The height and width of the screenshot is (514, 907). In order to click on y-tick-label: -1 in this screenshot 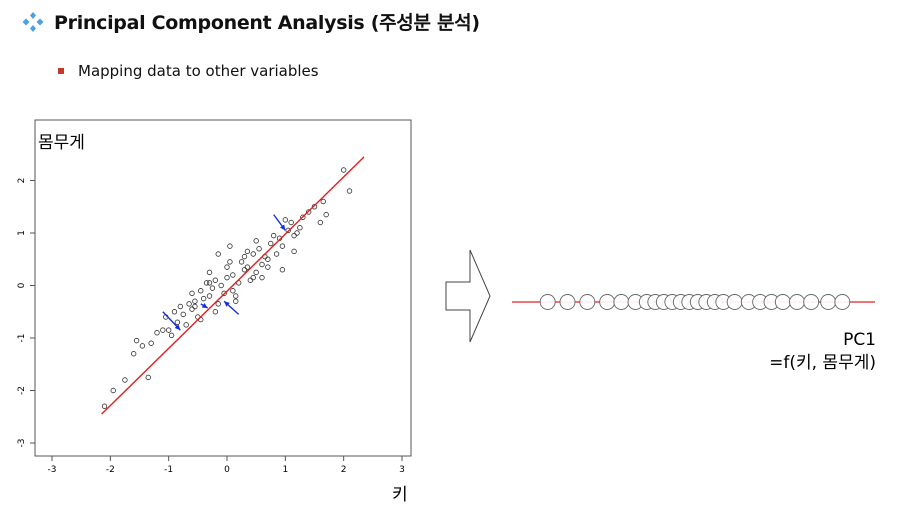, I will do `click(22, 338)`.